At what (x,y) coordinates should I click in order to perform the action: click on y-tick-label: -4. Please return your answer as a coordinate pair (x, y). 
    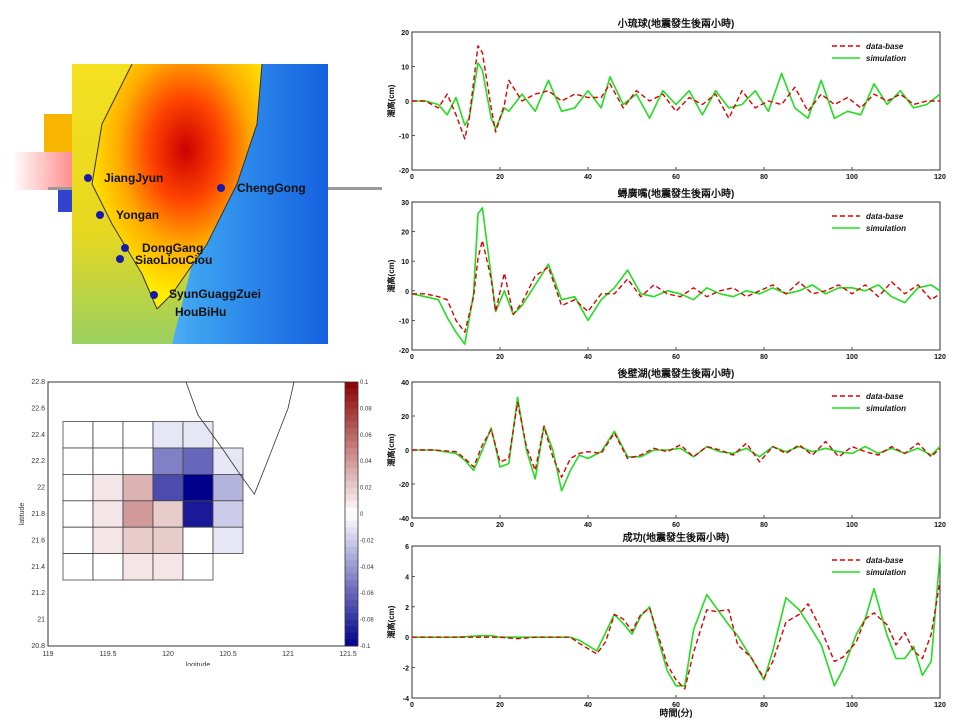
    Looking at the image, I should click on (406, 699).